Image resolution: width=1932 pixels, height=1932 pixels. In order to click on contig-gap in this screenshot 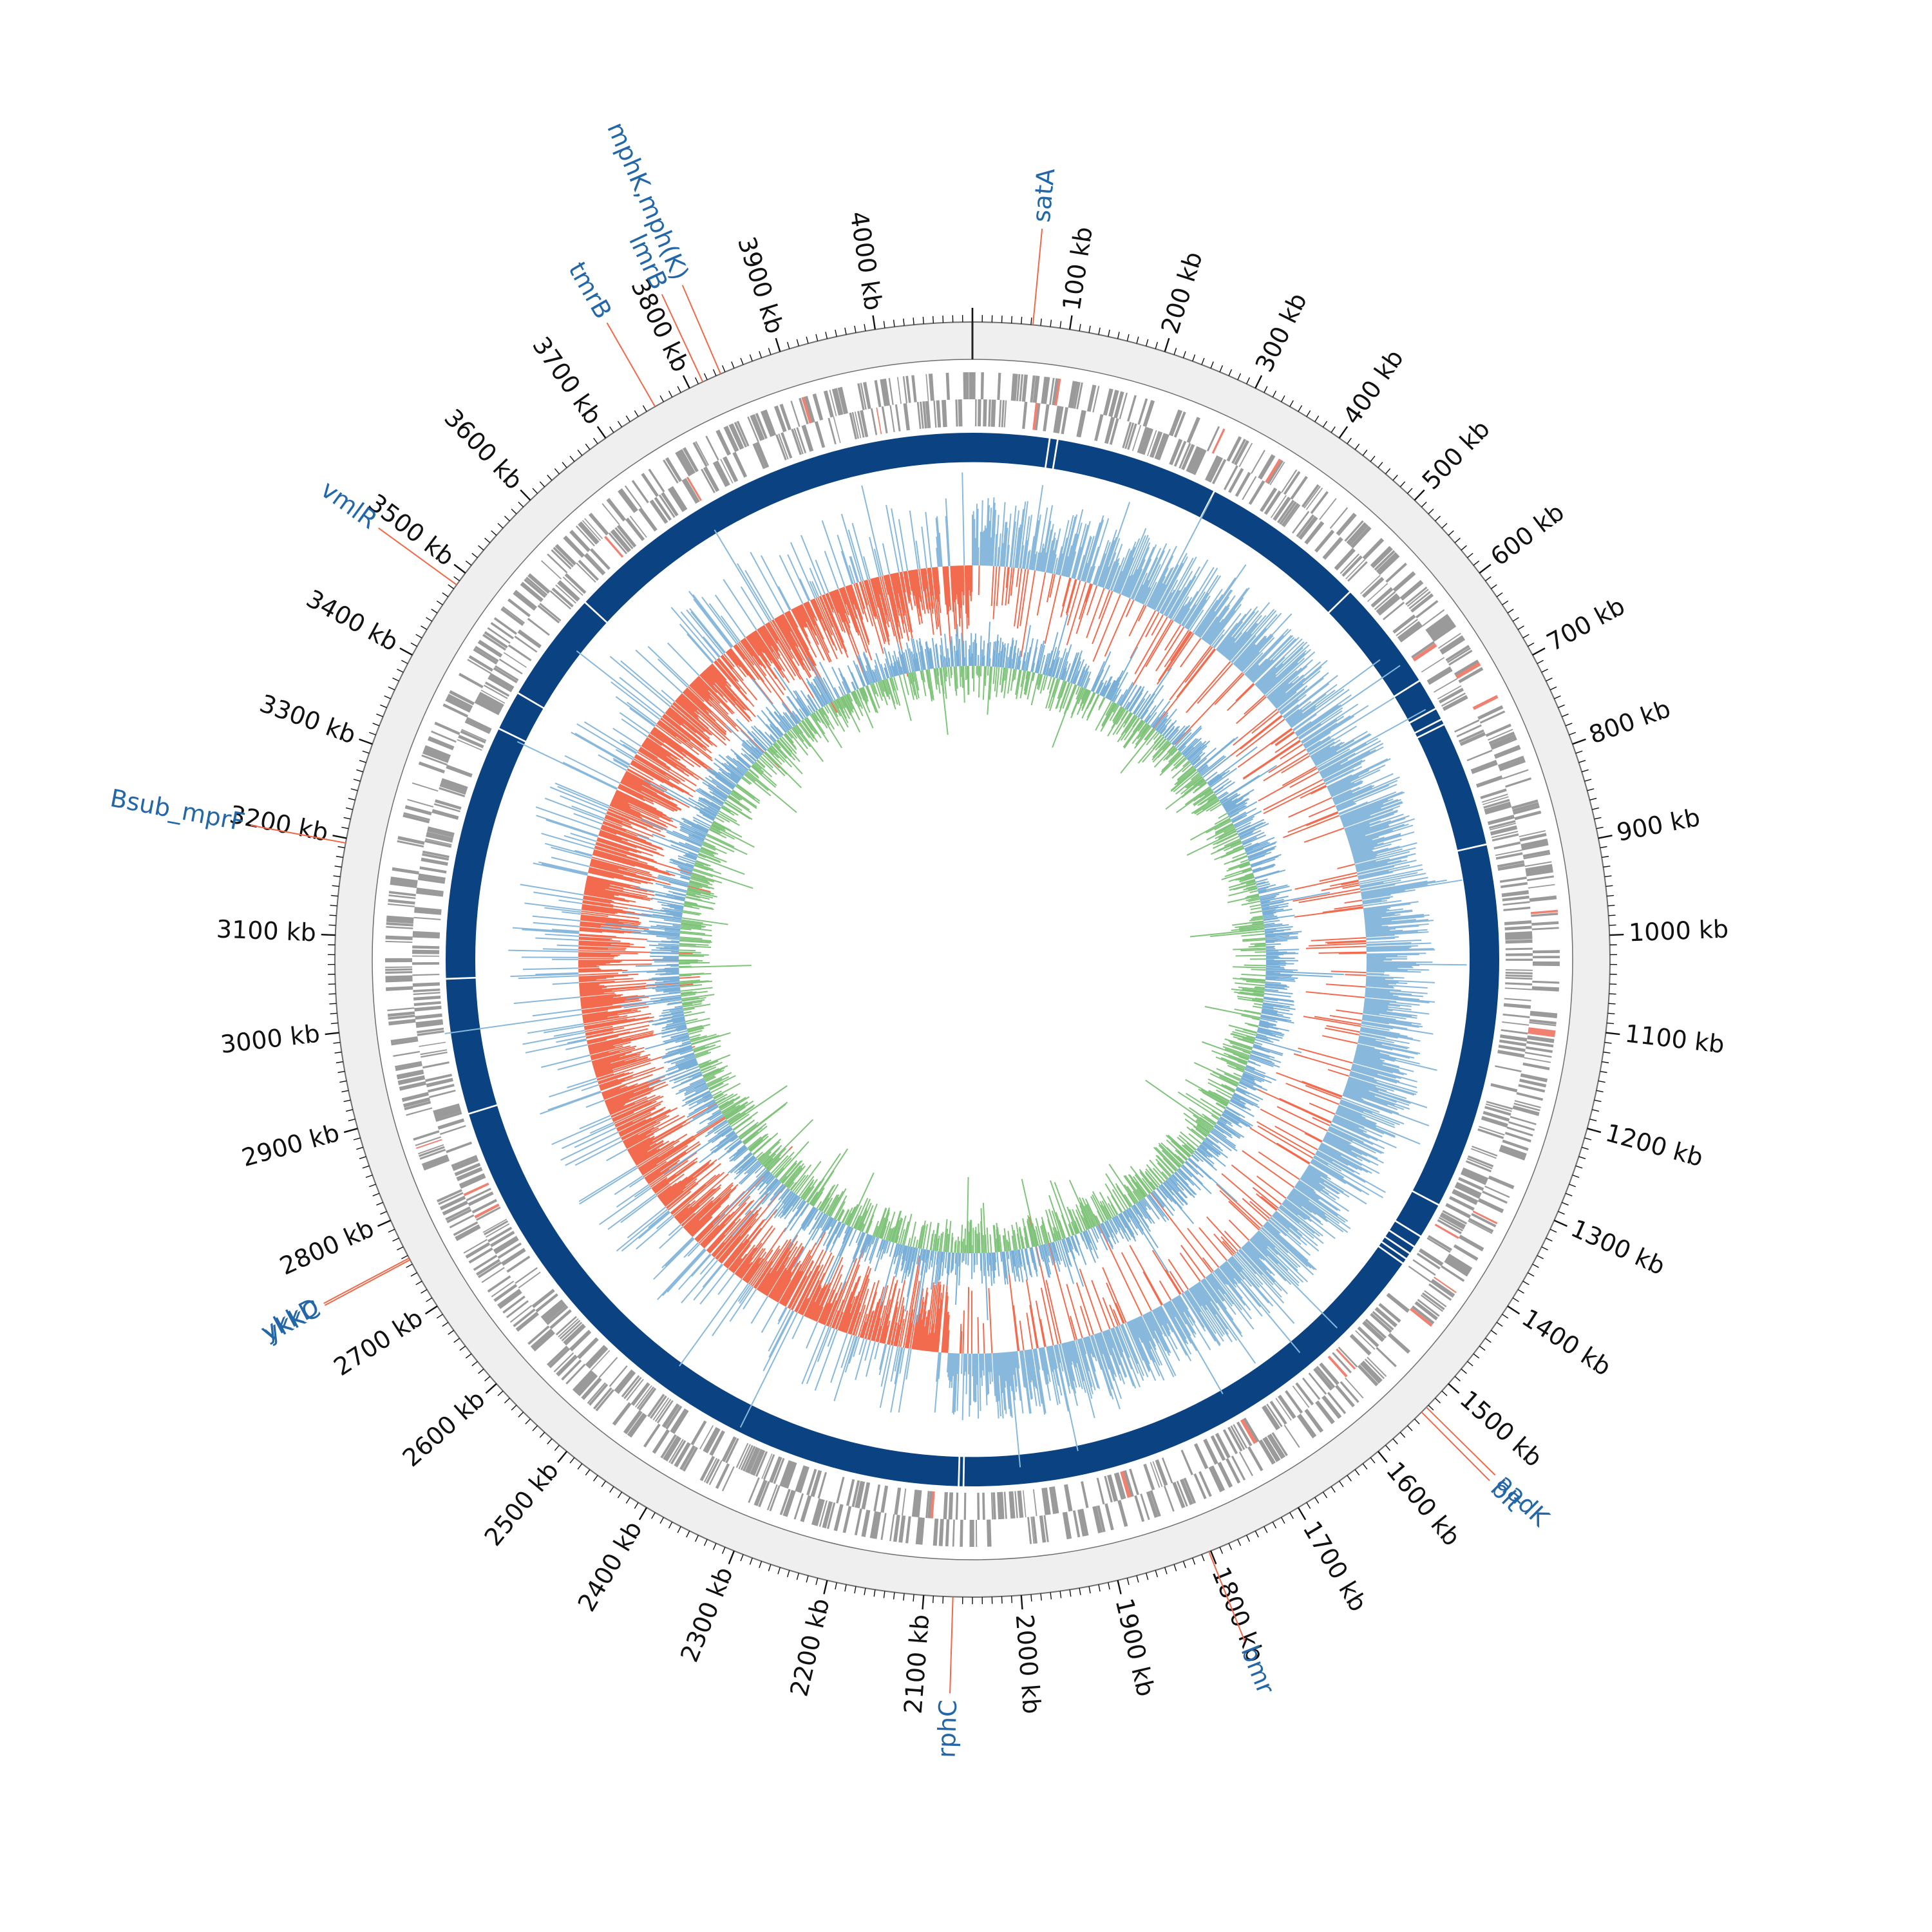, I will do `click(1339, 603)`.